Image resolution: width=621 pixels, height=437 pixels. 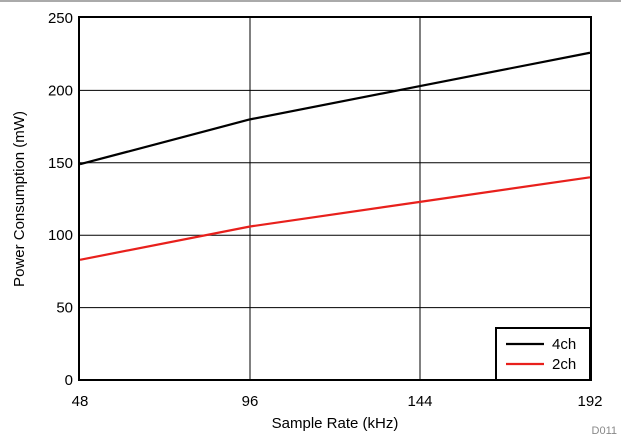 I want to click on x-axis-title: Sample Rate (kHz), so click(x=335, y=423).